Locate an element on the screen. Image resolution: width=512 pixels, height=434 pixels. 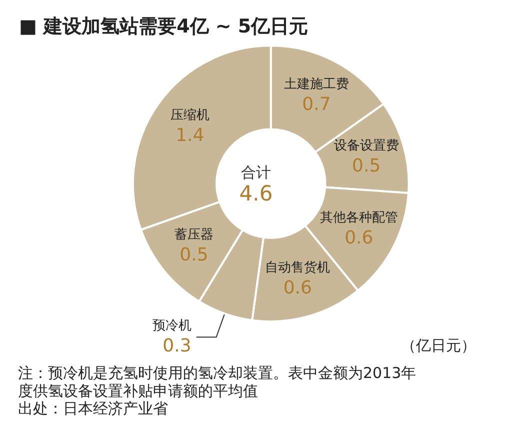
slice-label: 自动售货机 is located at coordinates (297, 268).